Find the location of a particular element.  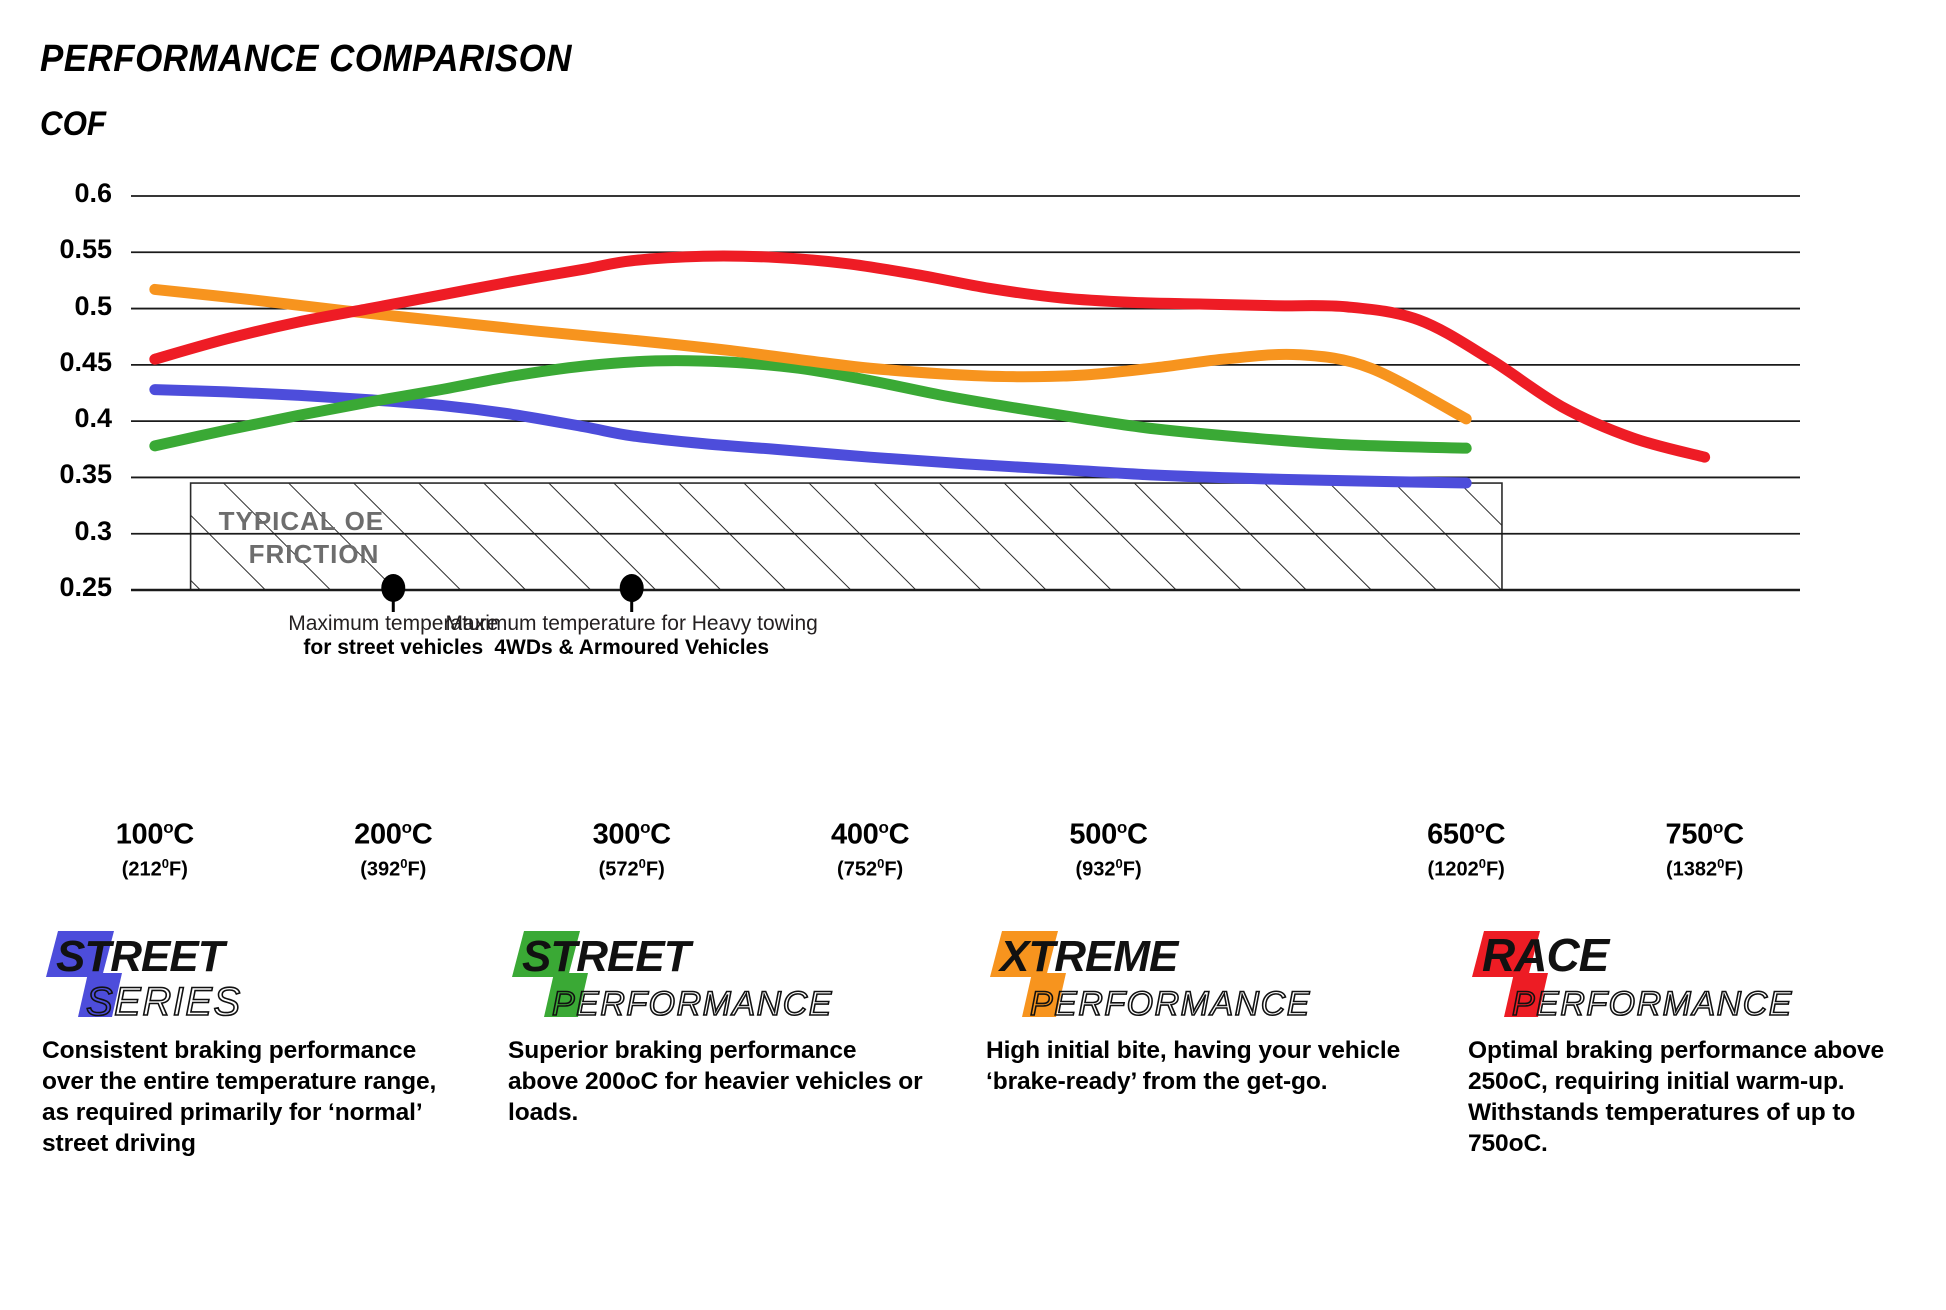

x-tick-fahrenheit: (13820F) is located at coordinates (1704, 868).